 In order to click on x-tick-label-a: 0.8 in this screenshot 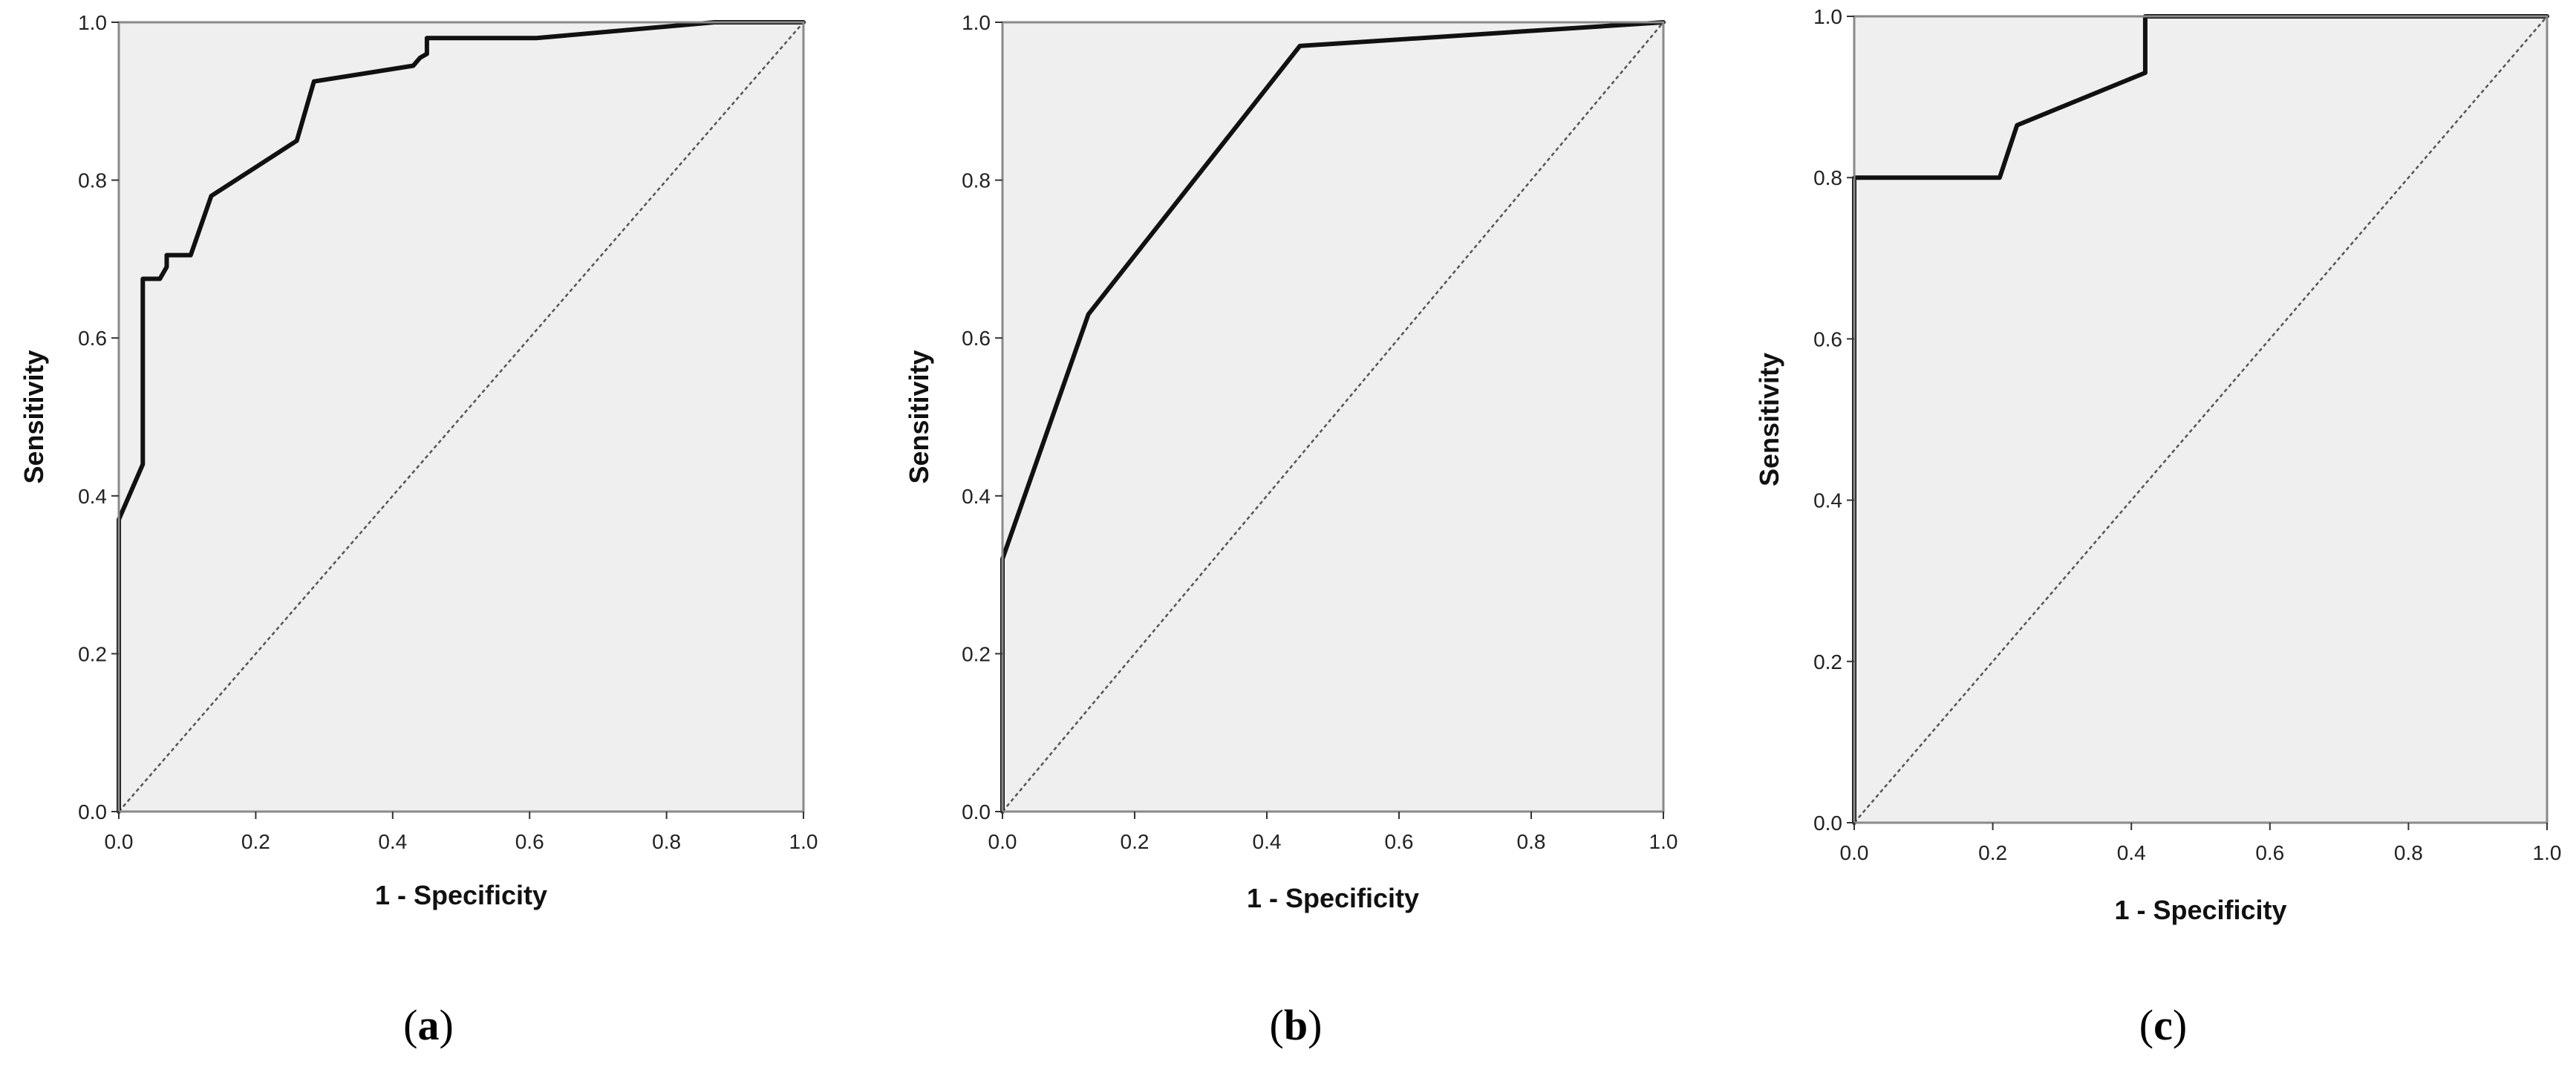, I will do `click(666, 841)`.